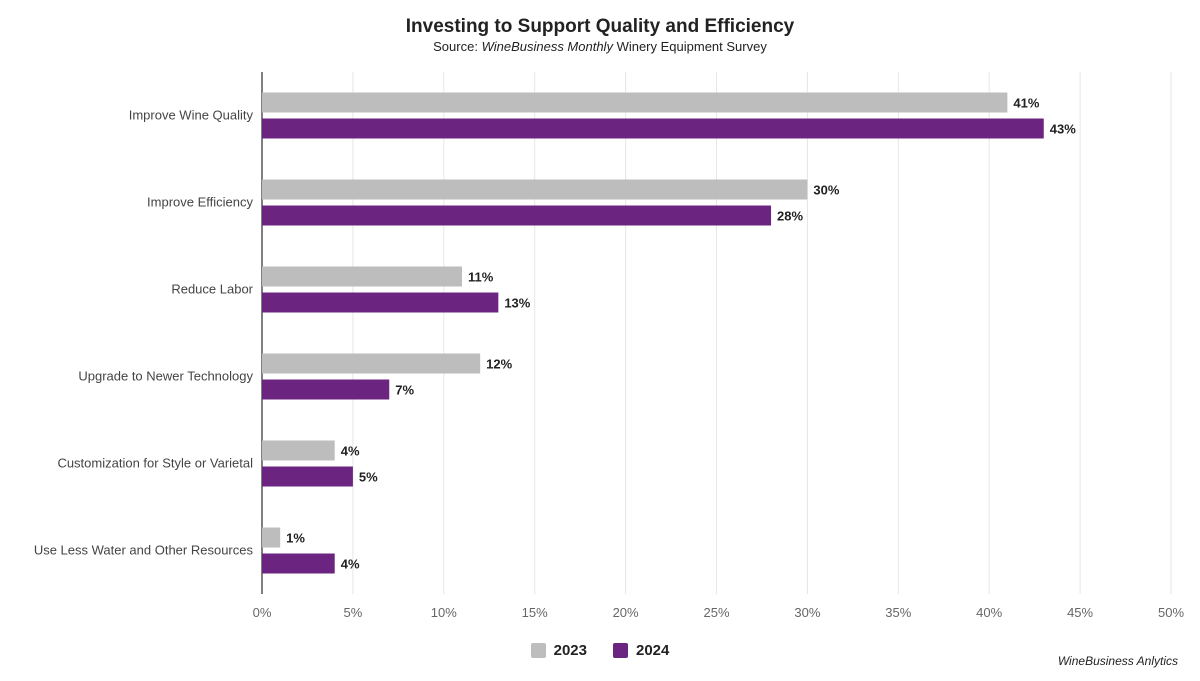  Describe the element at coordinates (350, 564) in the screenshot. I see `data-label-2024: 4%` at that location.